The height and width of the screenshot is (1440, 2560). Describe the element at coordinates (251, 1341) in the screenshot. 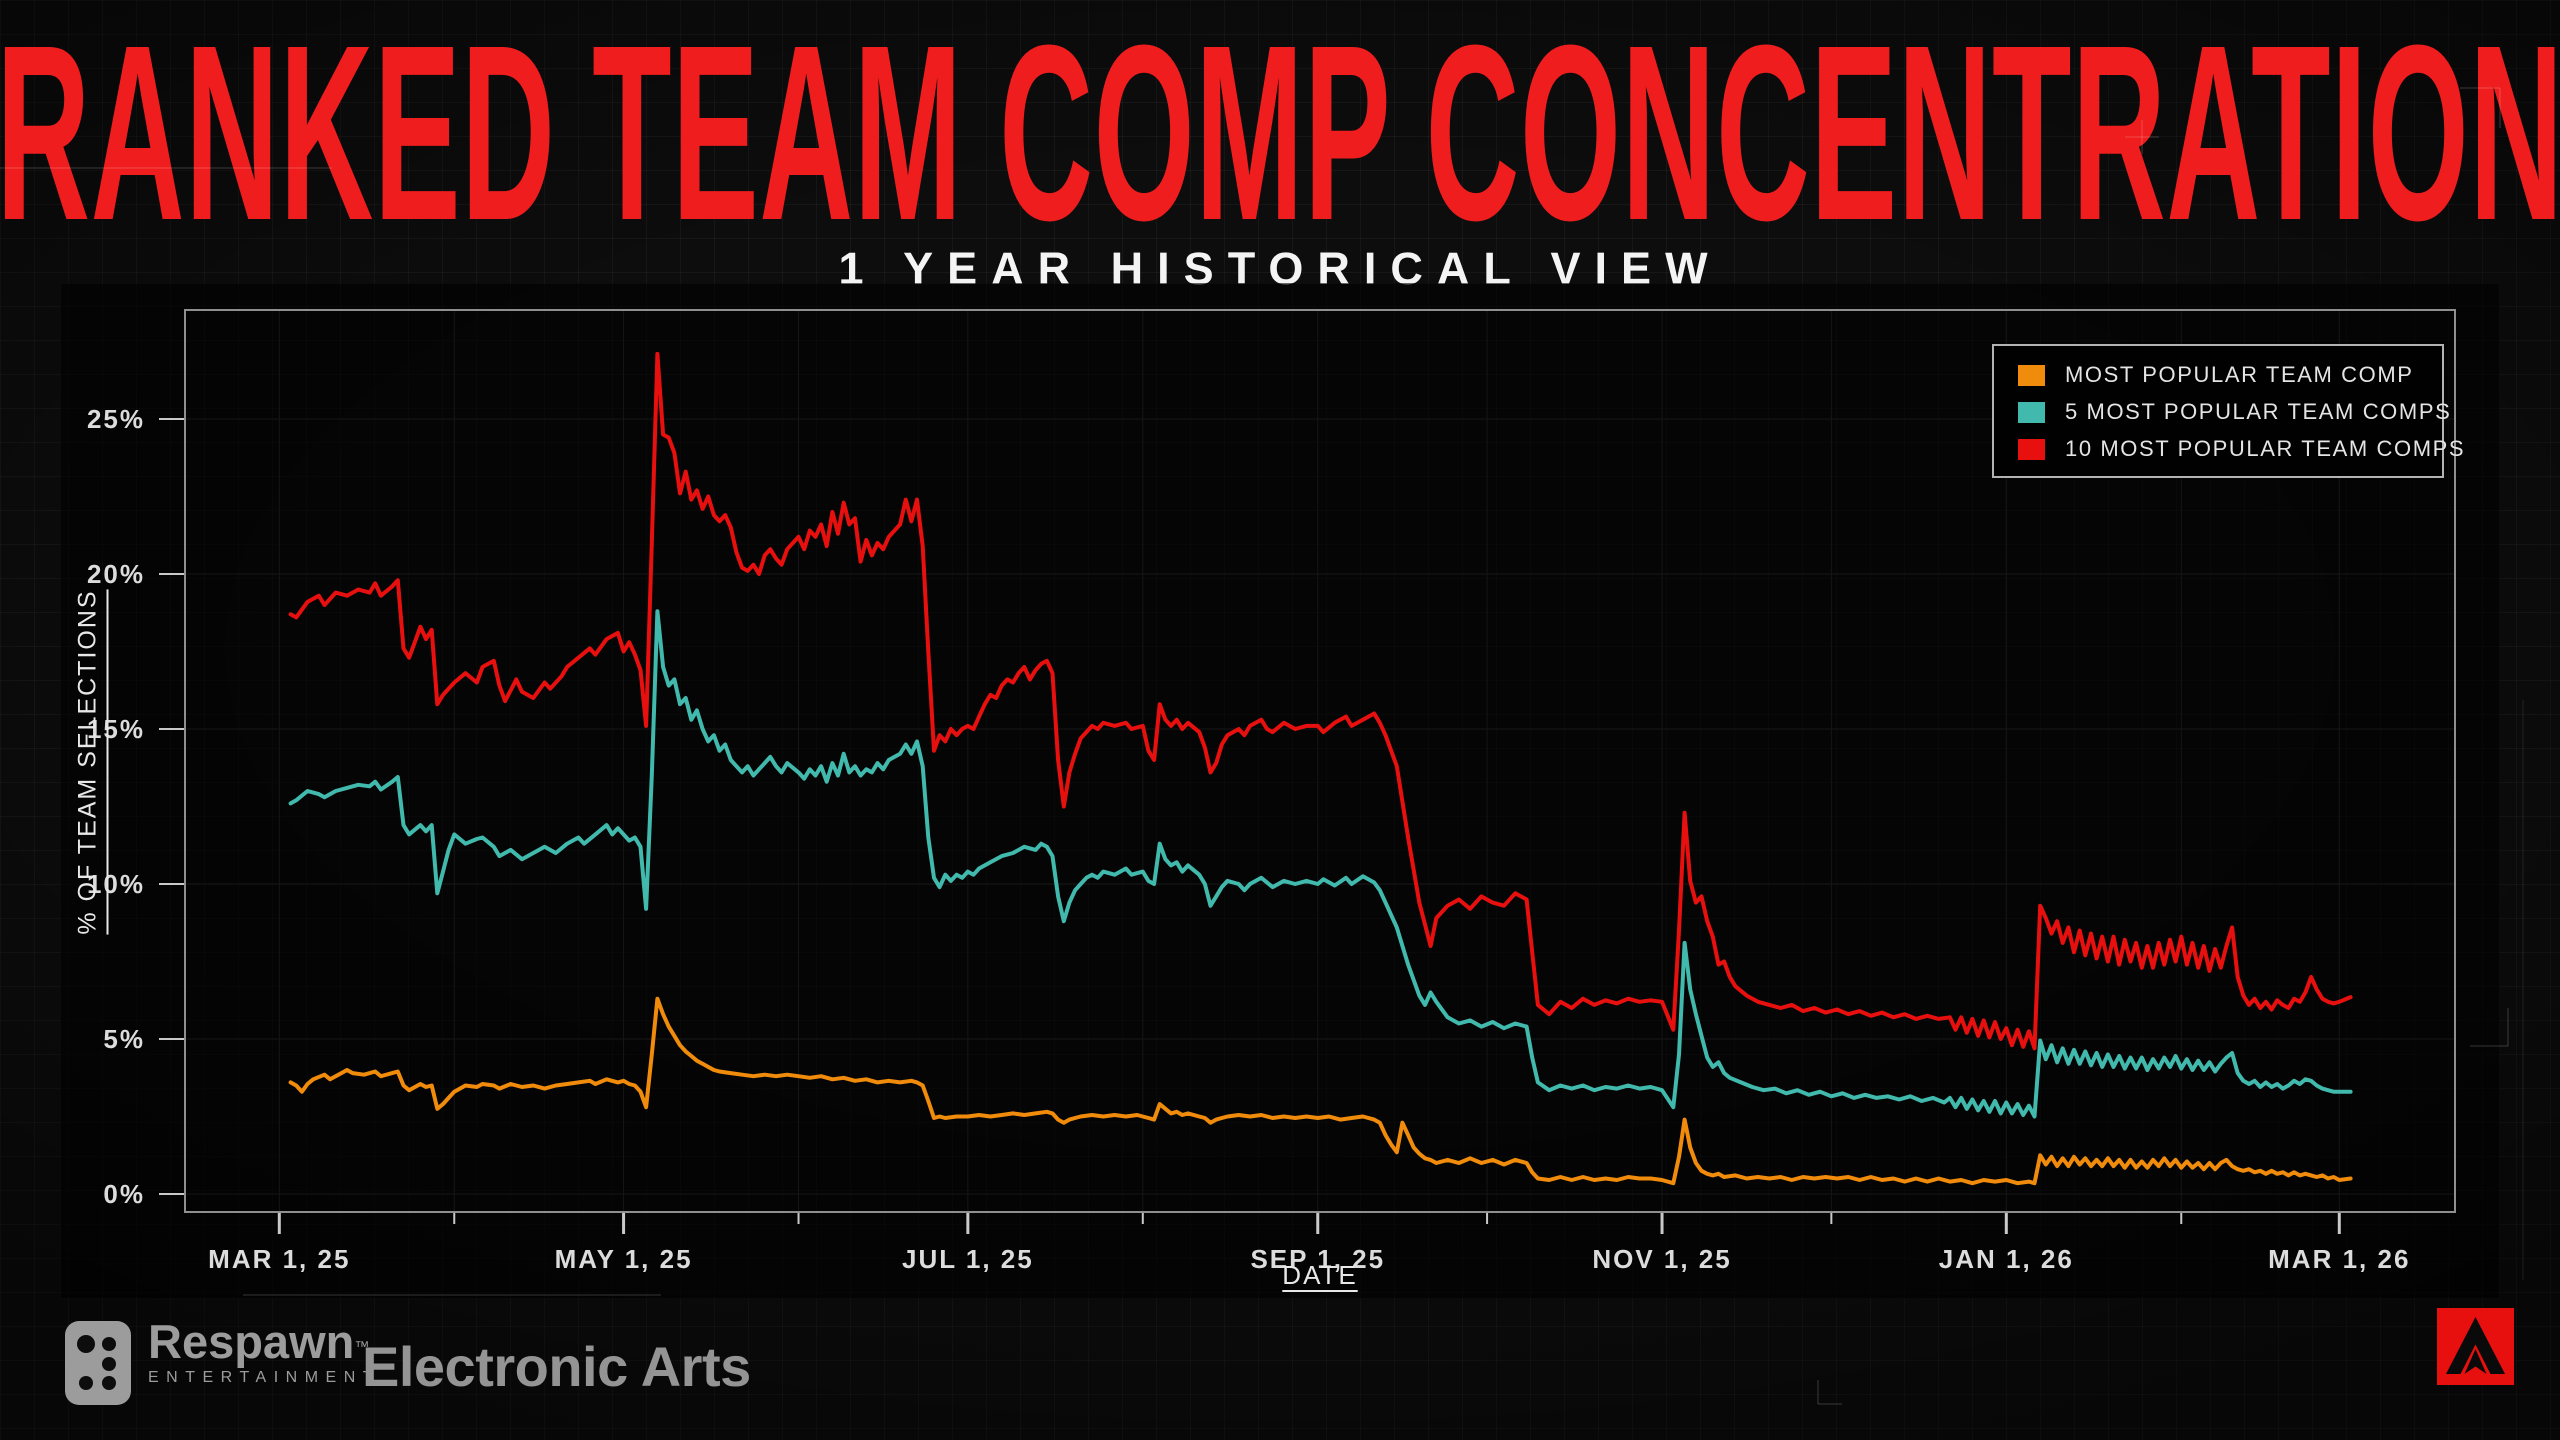

I see `respawn-name: Respawn` at that location.